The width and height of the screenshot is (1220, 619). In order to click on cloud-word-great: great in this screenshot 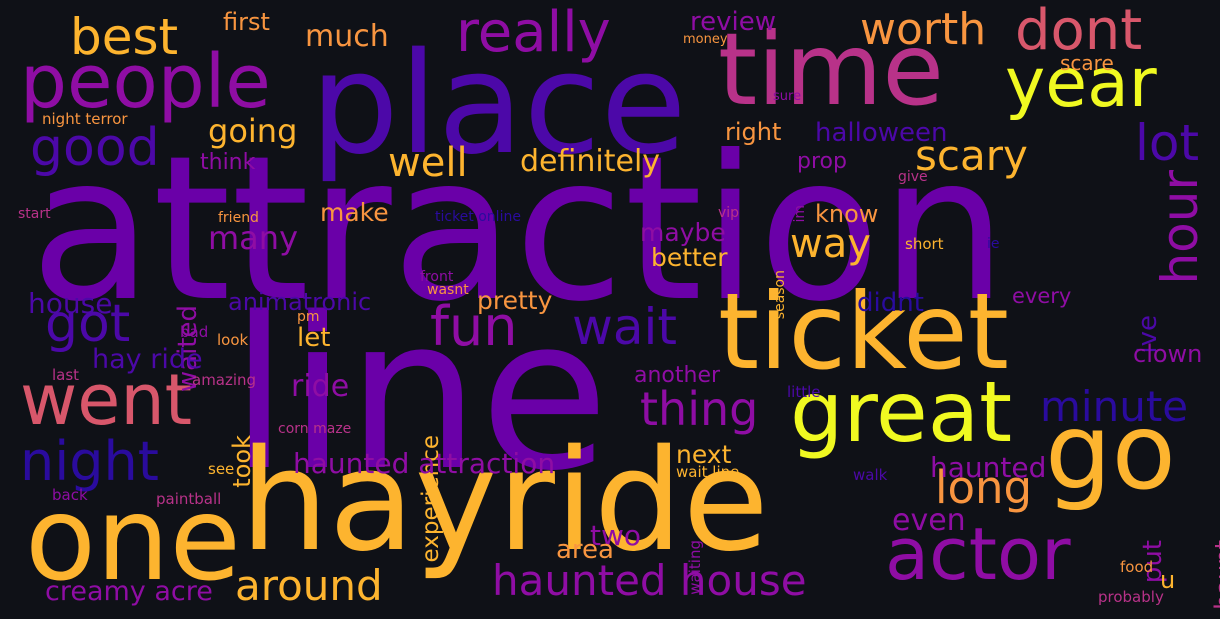, I will do `click(901, 412)`.